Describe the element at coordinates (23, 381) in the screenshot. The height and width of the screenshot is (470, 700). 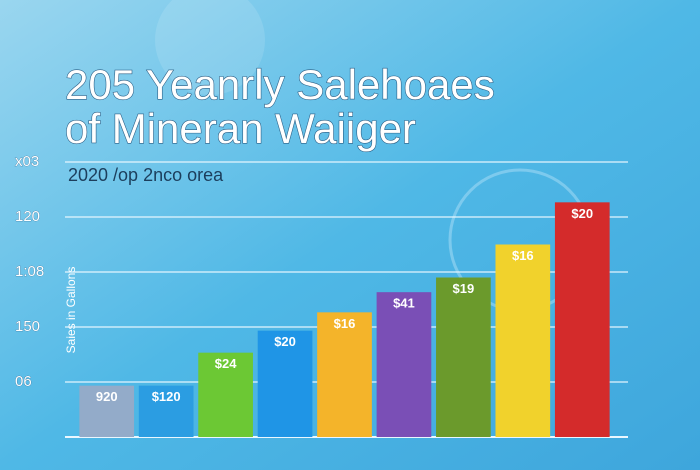
I see `y-tick-label: 06` at that location.